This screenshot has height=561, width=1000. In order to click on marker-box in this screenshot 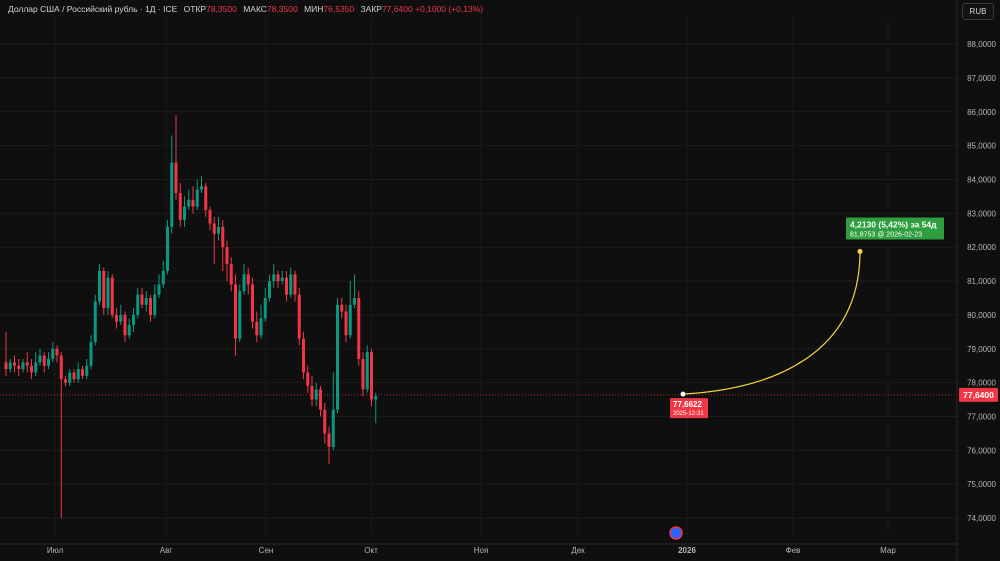, I will do `click(689, 408)`.